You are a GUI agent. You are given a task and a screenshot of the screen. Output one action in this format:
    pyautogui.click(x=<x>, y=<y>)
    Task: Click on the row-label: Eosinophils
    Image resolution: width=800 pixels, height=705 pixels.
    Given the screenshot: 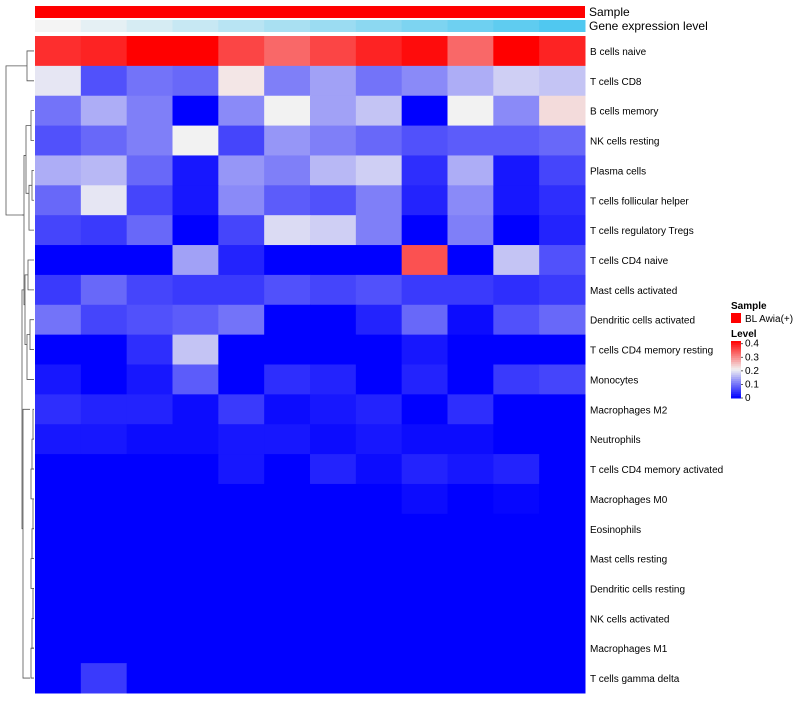 What is the action you would take?
    pyautogui.click(x=615, y=530)
    